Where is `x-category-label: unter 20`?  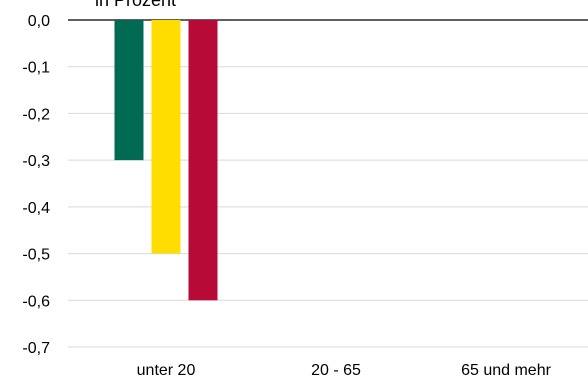
x-category-label: unter 20 is located at coordinates (166, 370).